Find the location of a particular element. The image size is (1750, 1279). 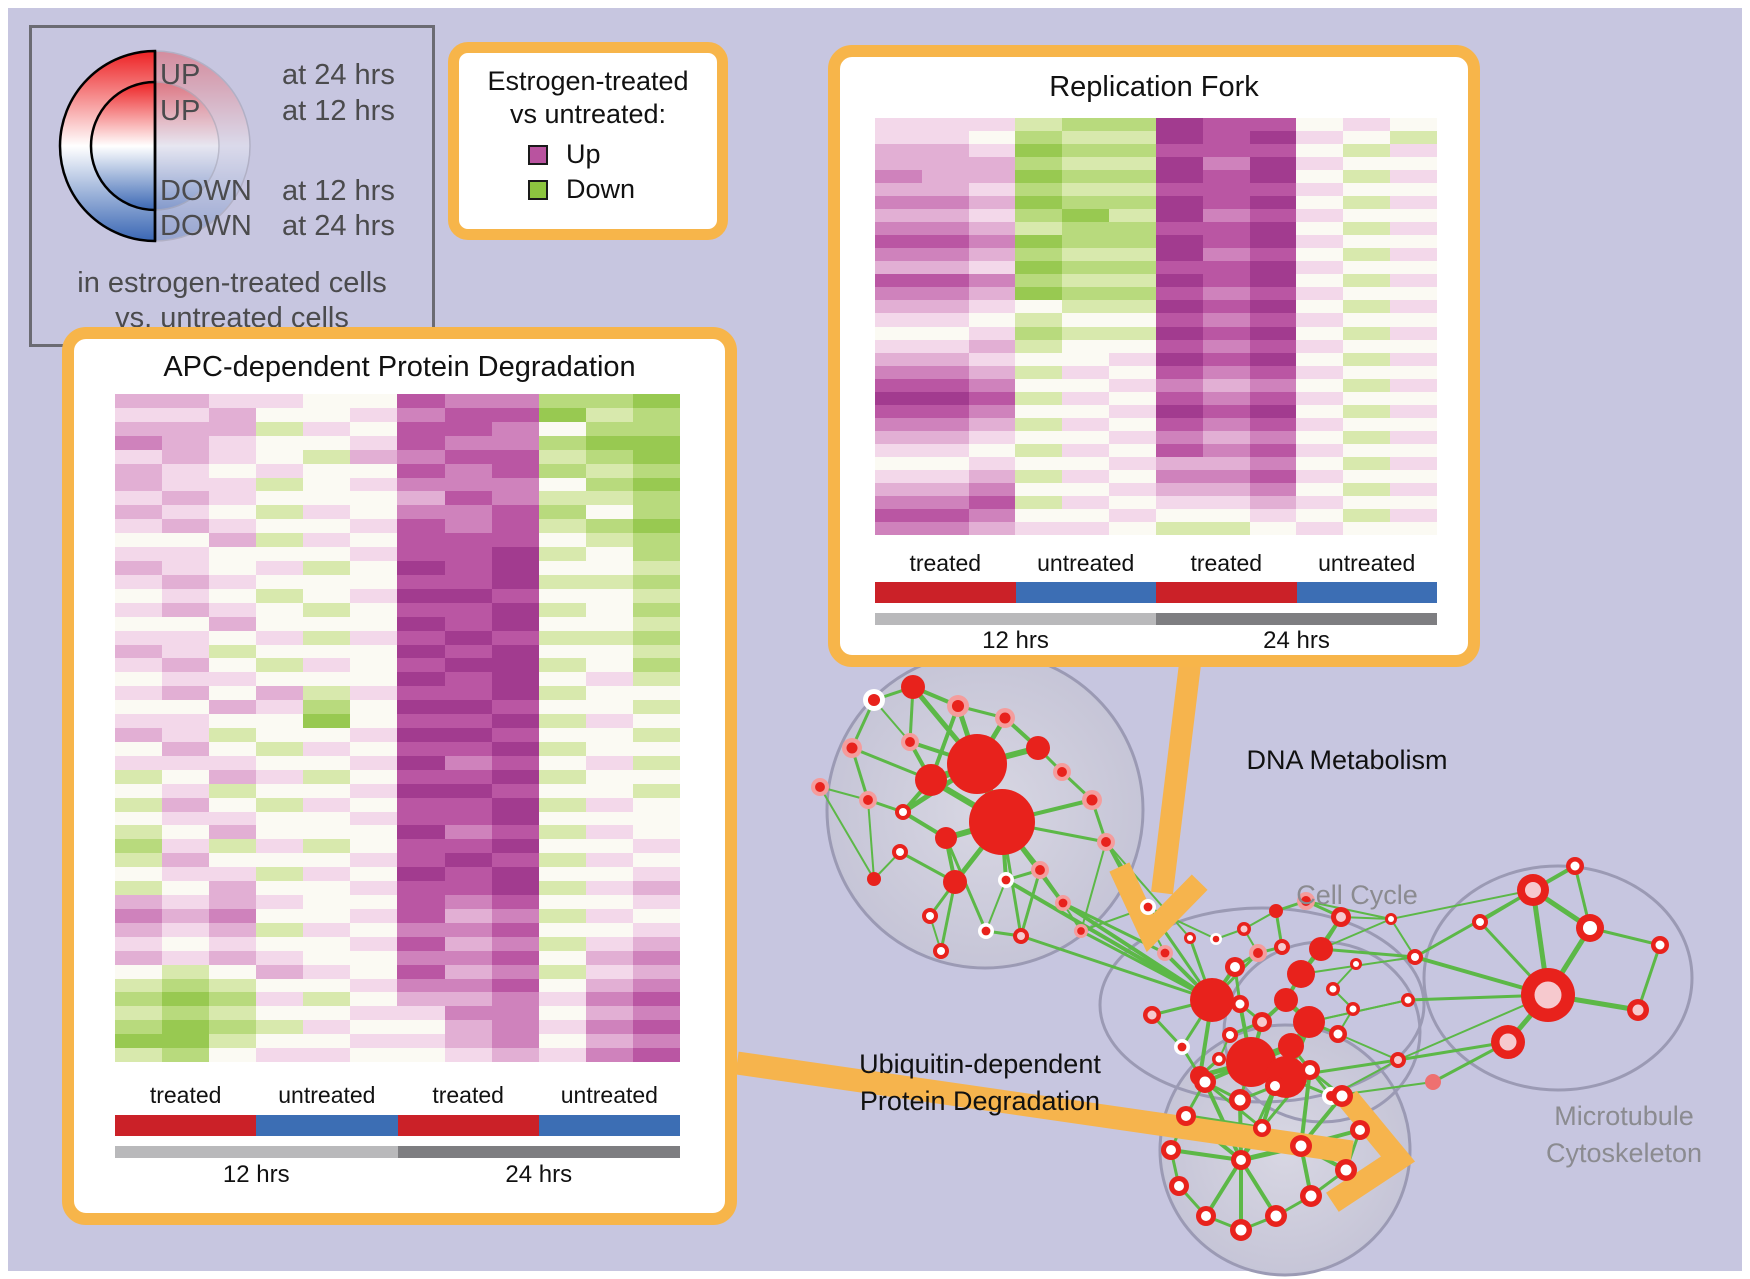

rf-time-labels: 12 hrs 24 hrs is located at coordinates (1156, 641).